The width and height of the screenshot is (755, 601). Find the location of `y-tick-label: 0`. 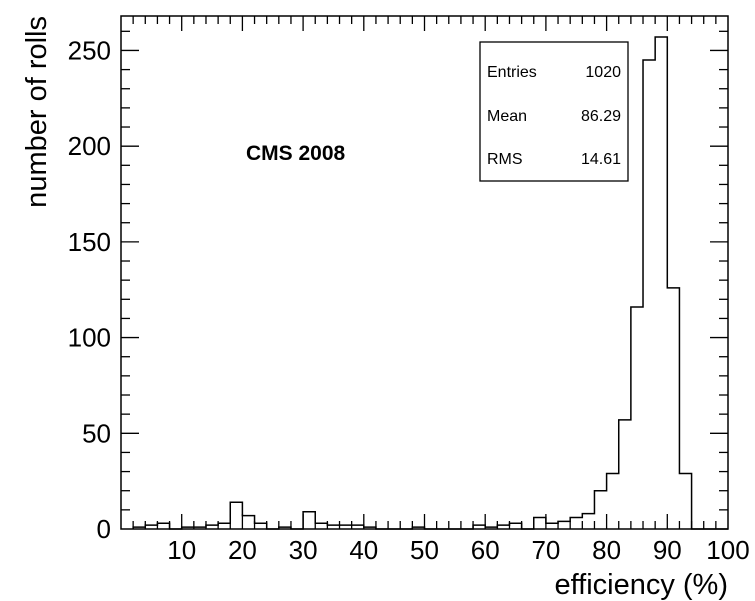

y-tick-label: 0 is located at coordinates (104, 529).